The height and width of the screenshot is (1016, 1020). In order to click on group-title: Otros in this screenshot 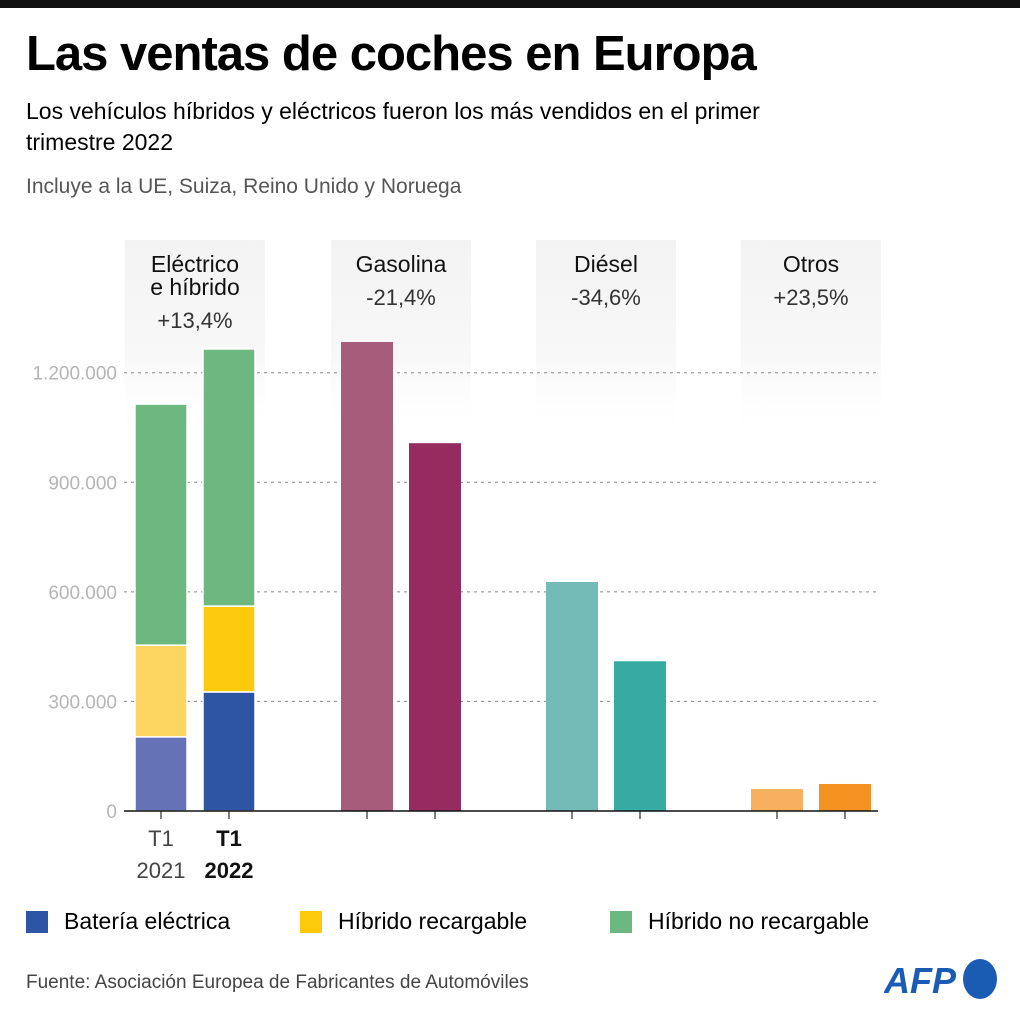, I will do `click(811, 264)`.